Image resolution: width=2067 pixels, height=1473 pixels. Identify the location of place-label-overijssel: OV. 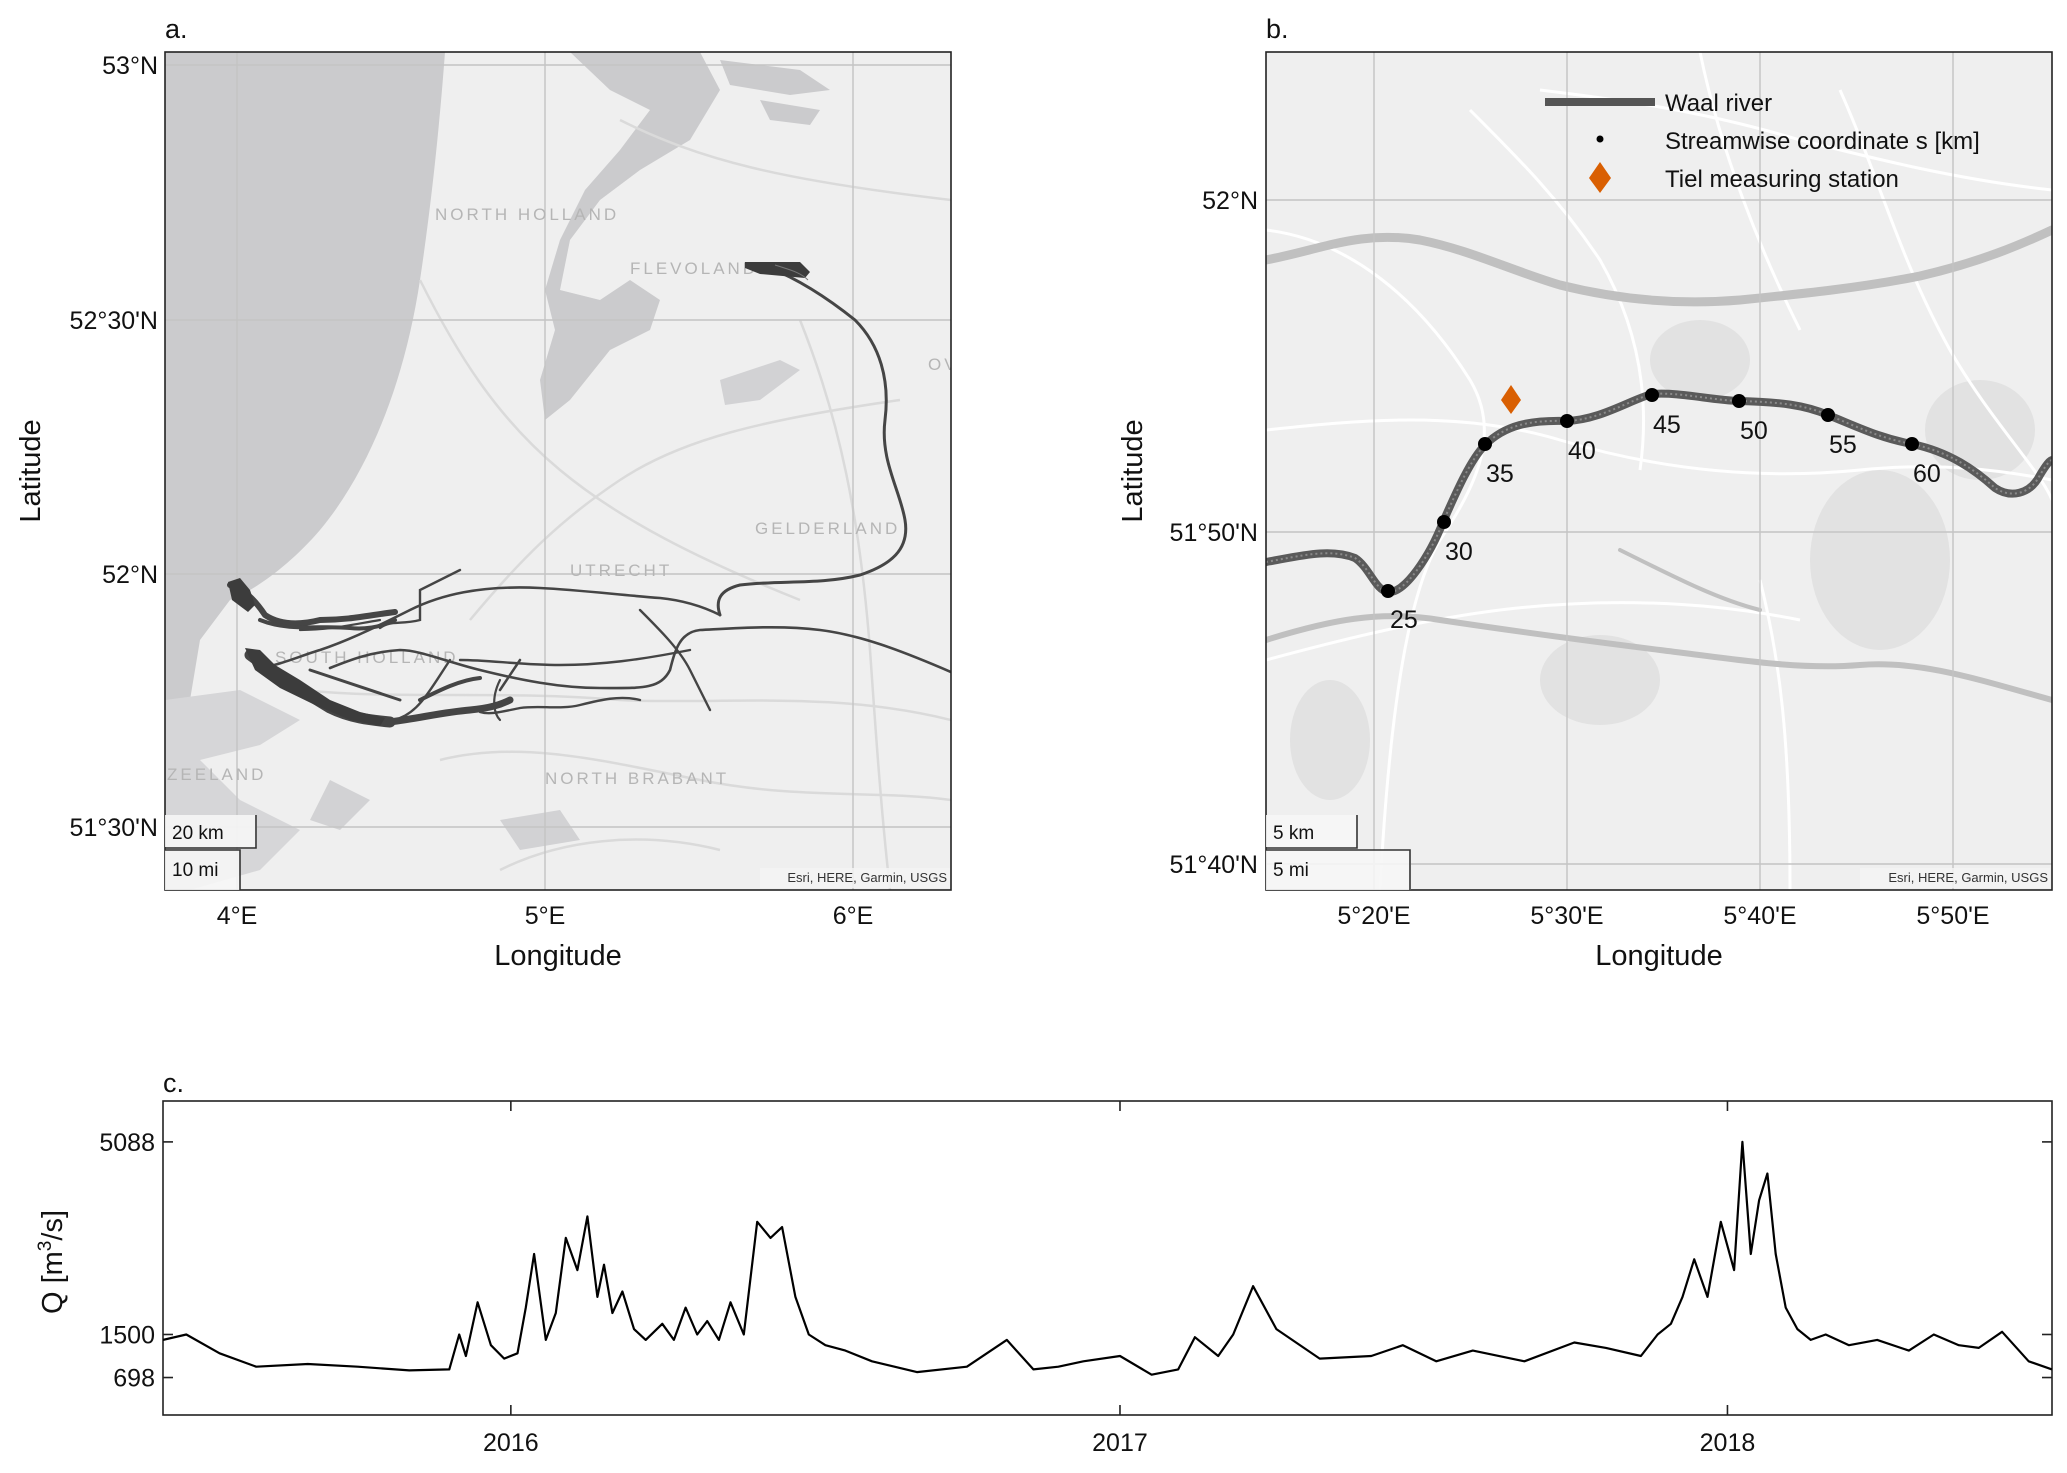
(943, 364).